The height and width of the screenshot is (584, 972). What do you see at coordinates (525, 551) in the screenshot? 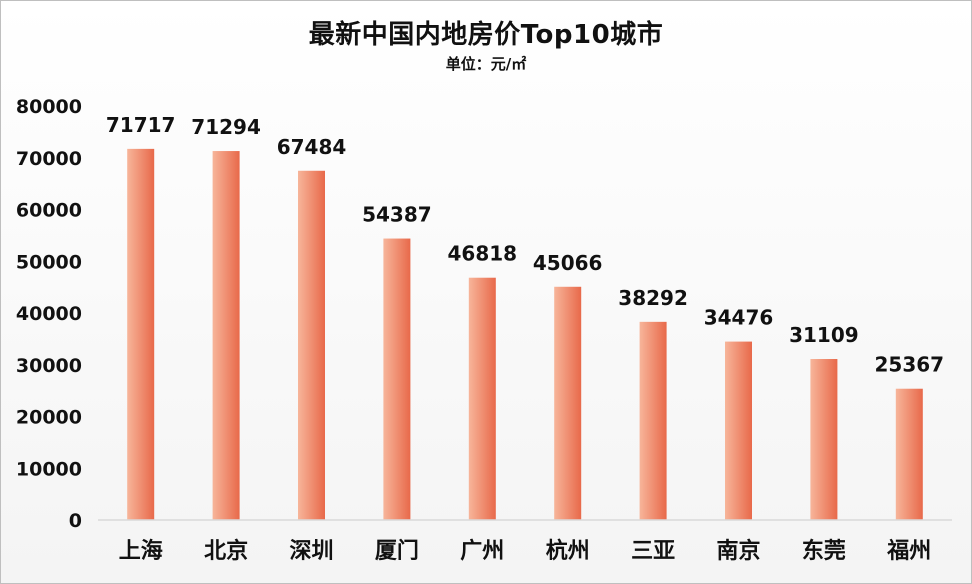
I see `x-axis: 上海 北京 深圳 厦门 广州 杭州 三亚 南京 东莞 福州` at bounding box center [525, 551].